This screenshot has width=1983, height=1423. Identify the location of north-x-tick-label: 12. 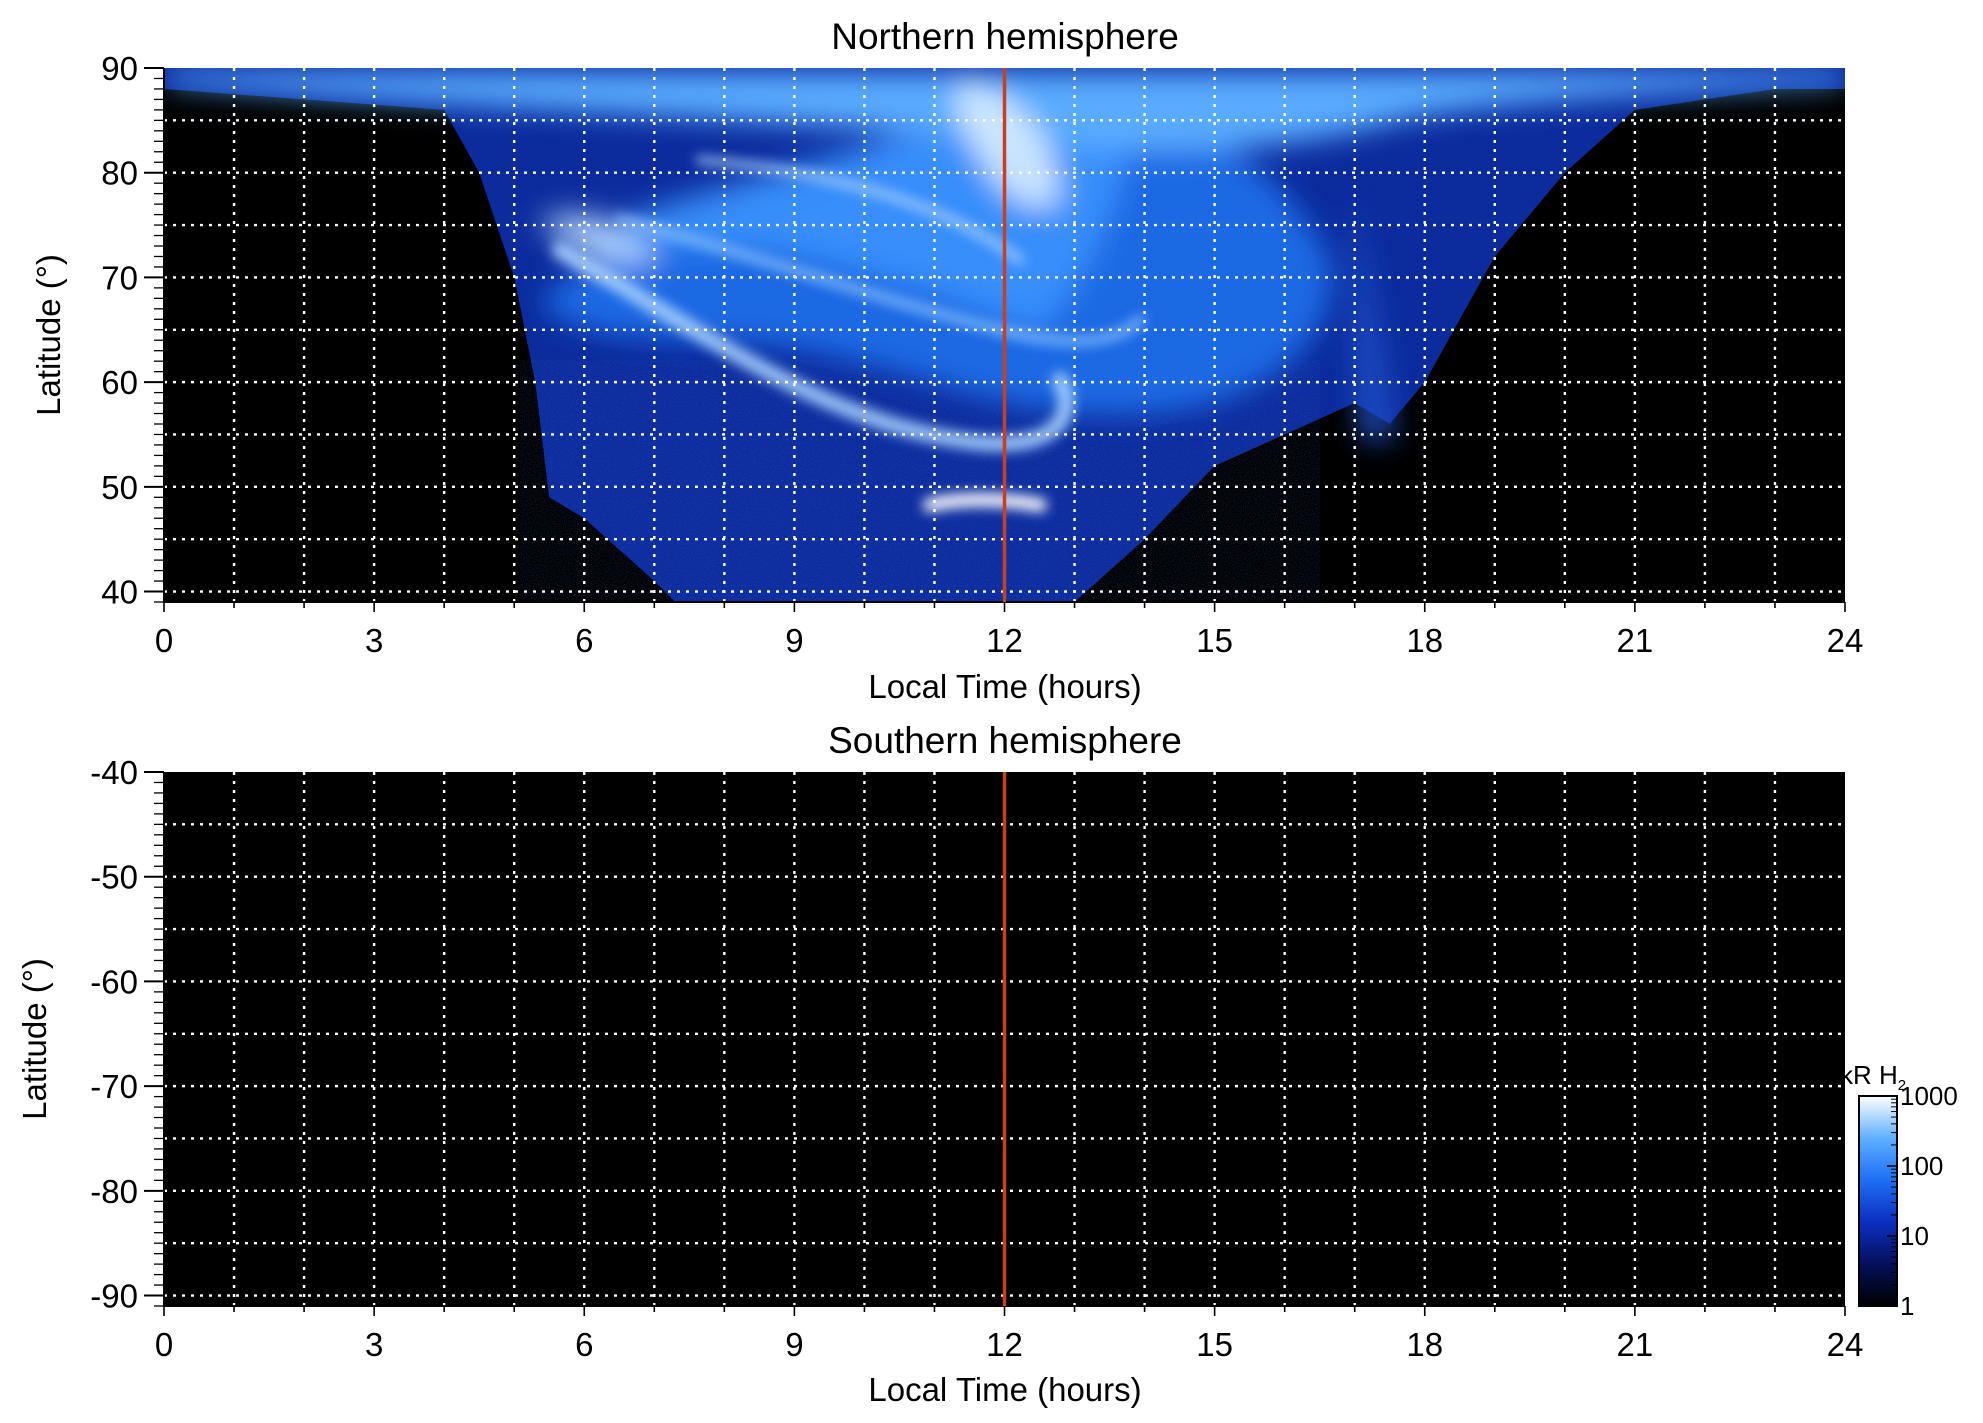
(1004, 640).